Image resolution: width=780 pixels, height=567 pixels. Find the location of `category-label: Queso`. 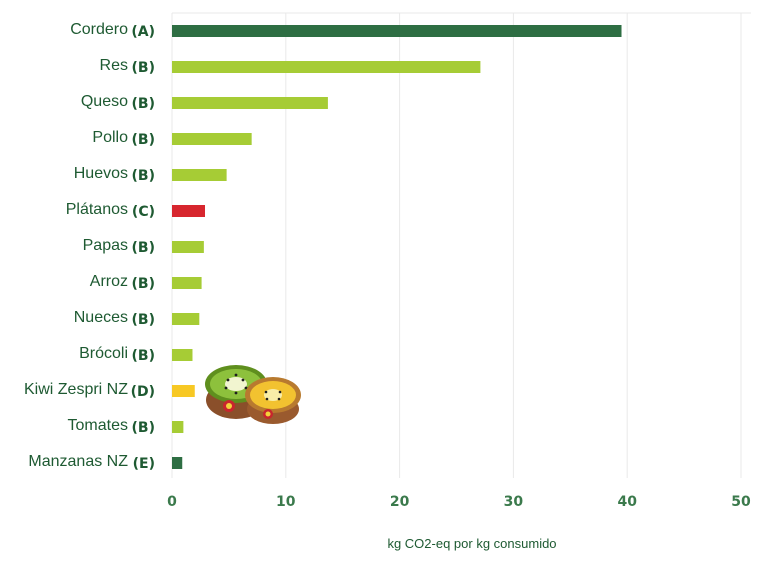

category-label: Queso is located at coordinates (104, 101).